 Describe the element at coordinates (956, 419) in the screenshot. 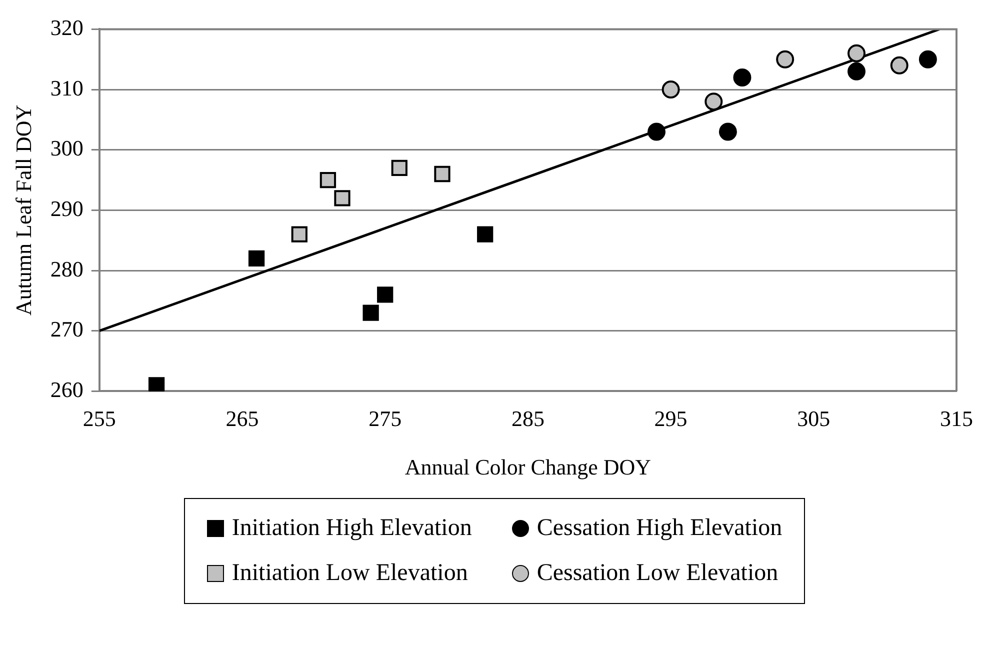

I see `x-tick-label: 315` at that location.